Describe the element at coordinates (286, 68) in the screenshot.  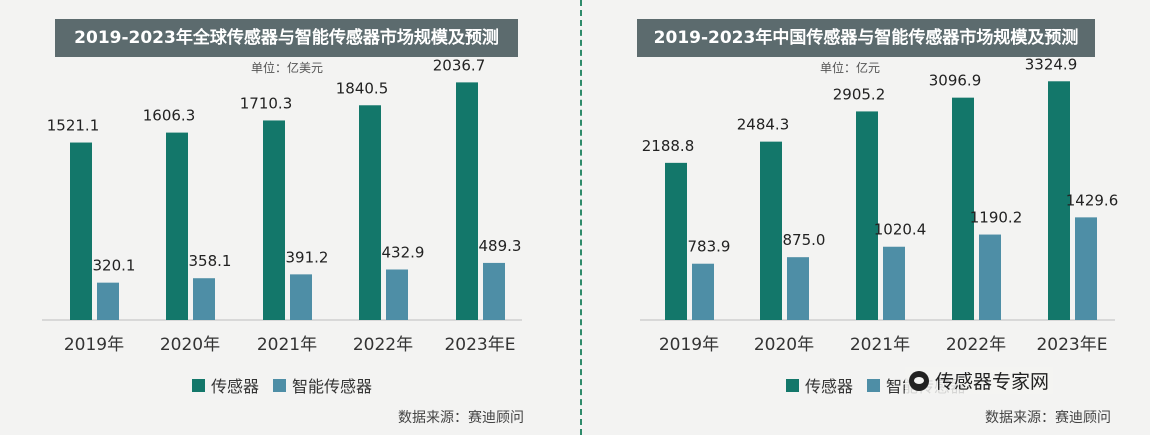
I see `unit-label: 单位：亿美元` at that location.